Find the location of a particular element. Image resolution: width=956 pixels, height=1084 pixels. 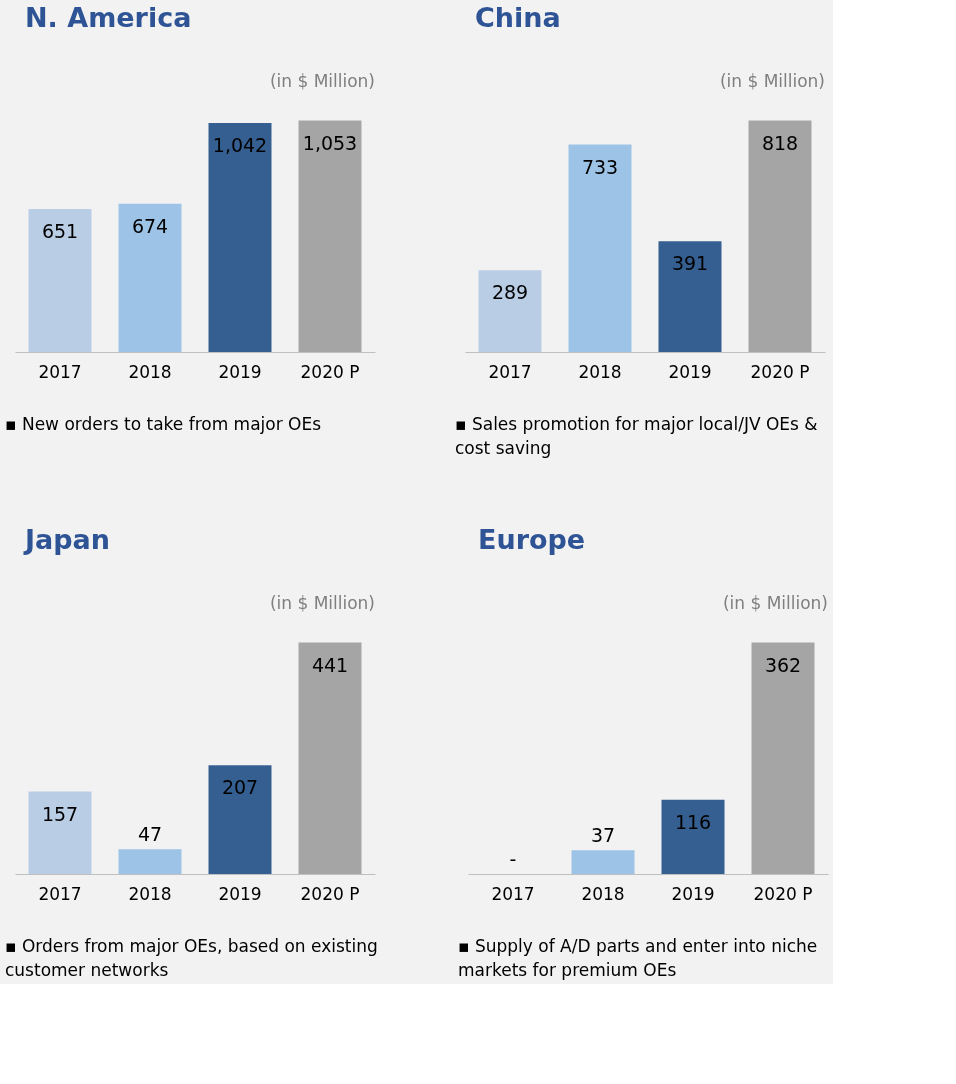

text: ▪ Sales promotion for major local/JV OEs & cost saving is located at coordinates (636, 436).